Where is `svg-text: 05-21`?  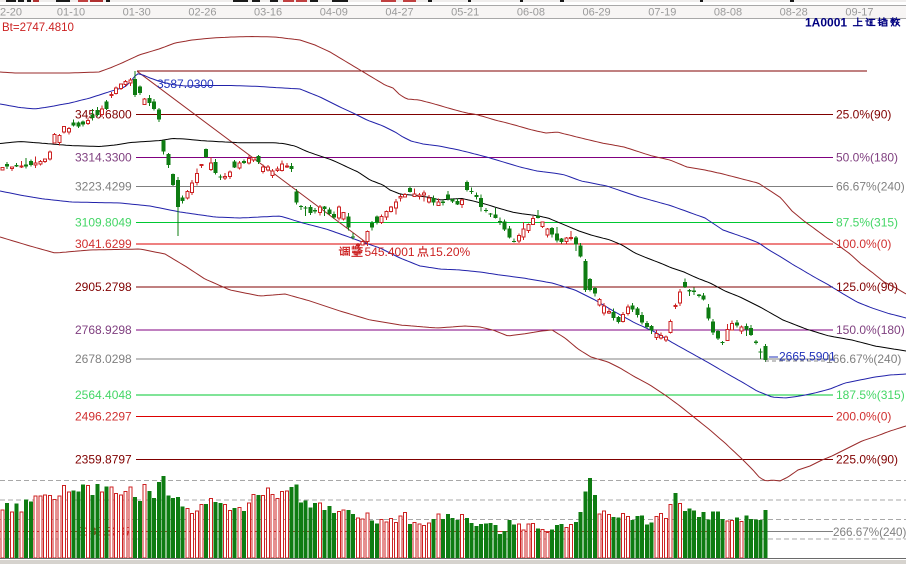
svg-text: 05-21 is located at coordinates (465, 13).